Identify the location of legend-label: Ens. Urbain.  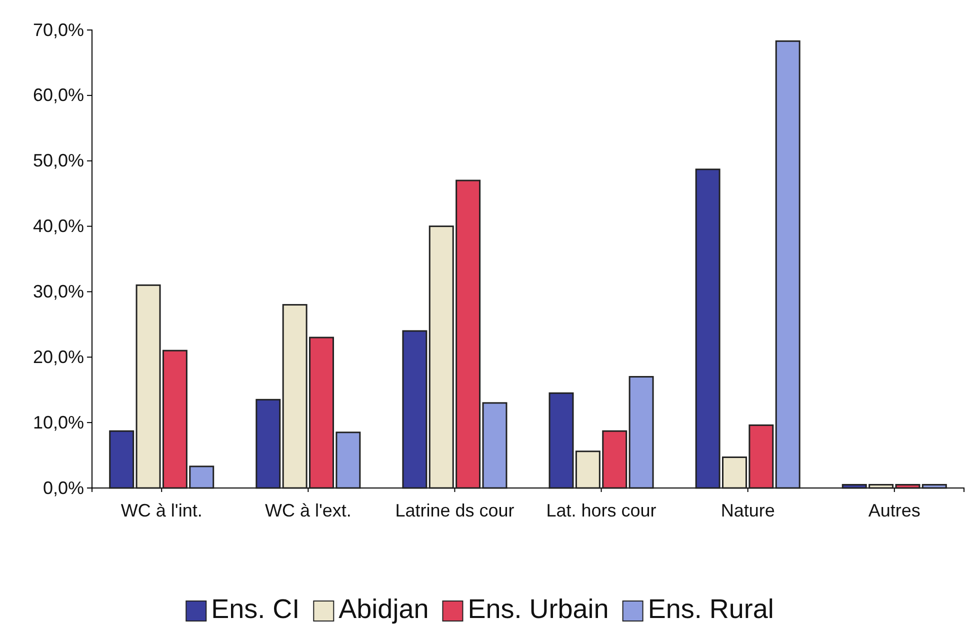
(538, 609).